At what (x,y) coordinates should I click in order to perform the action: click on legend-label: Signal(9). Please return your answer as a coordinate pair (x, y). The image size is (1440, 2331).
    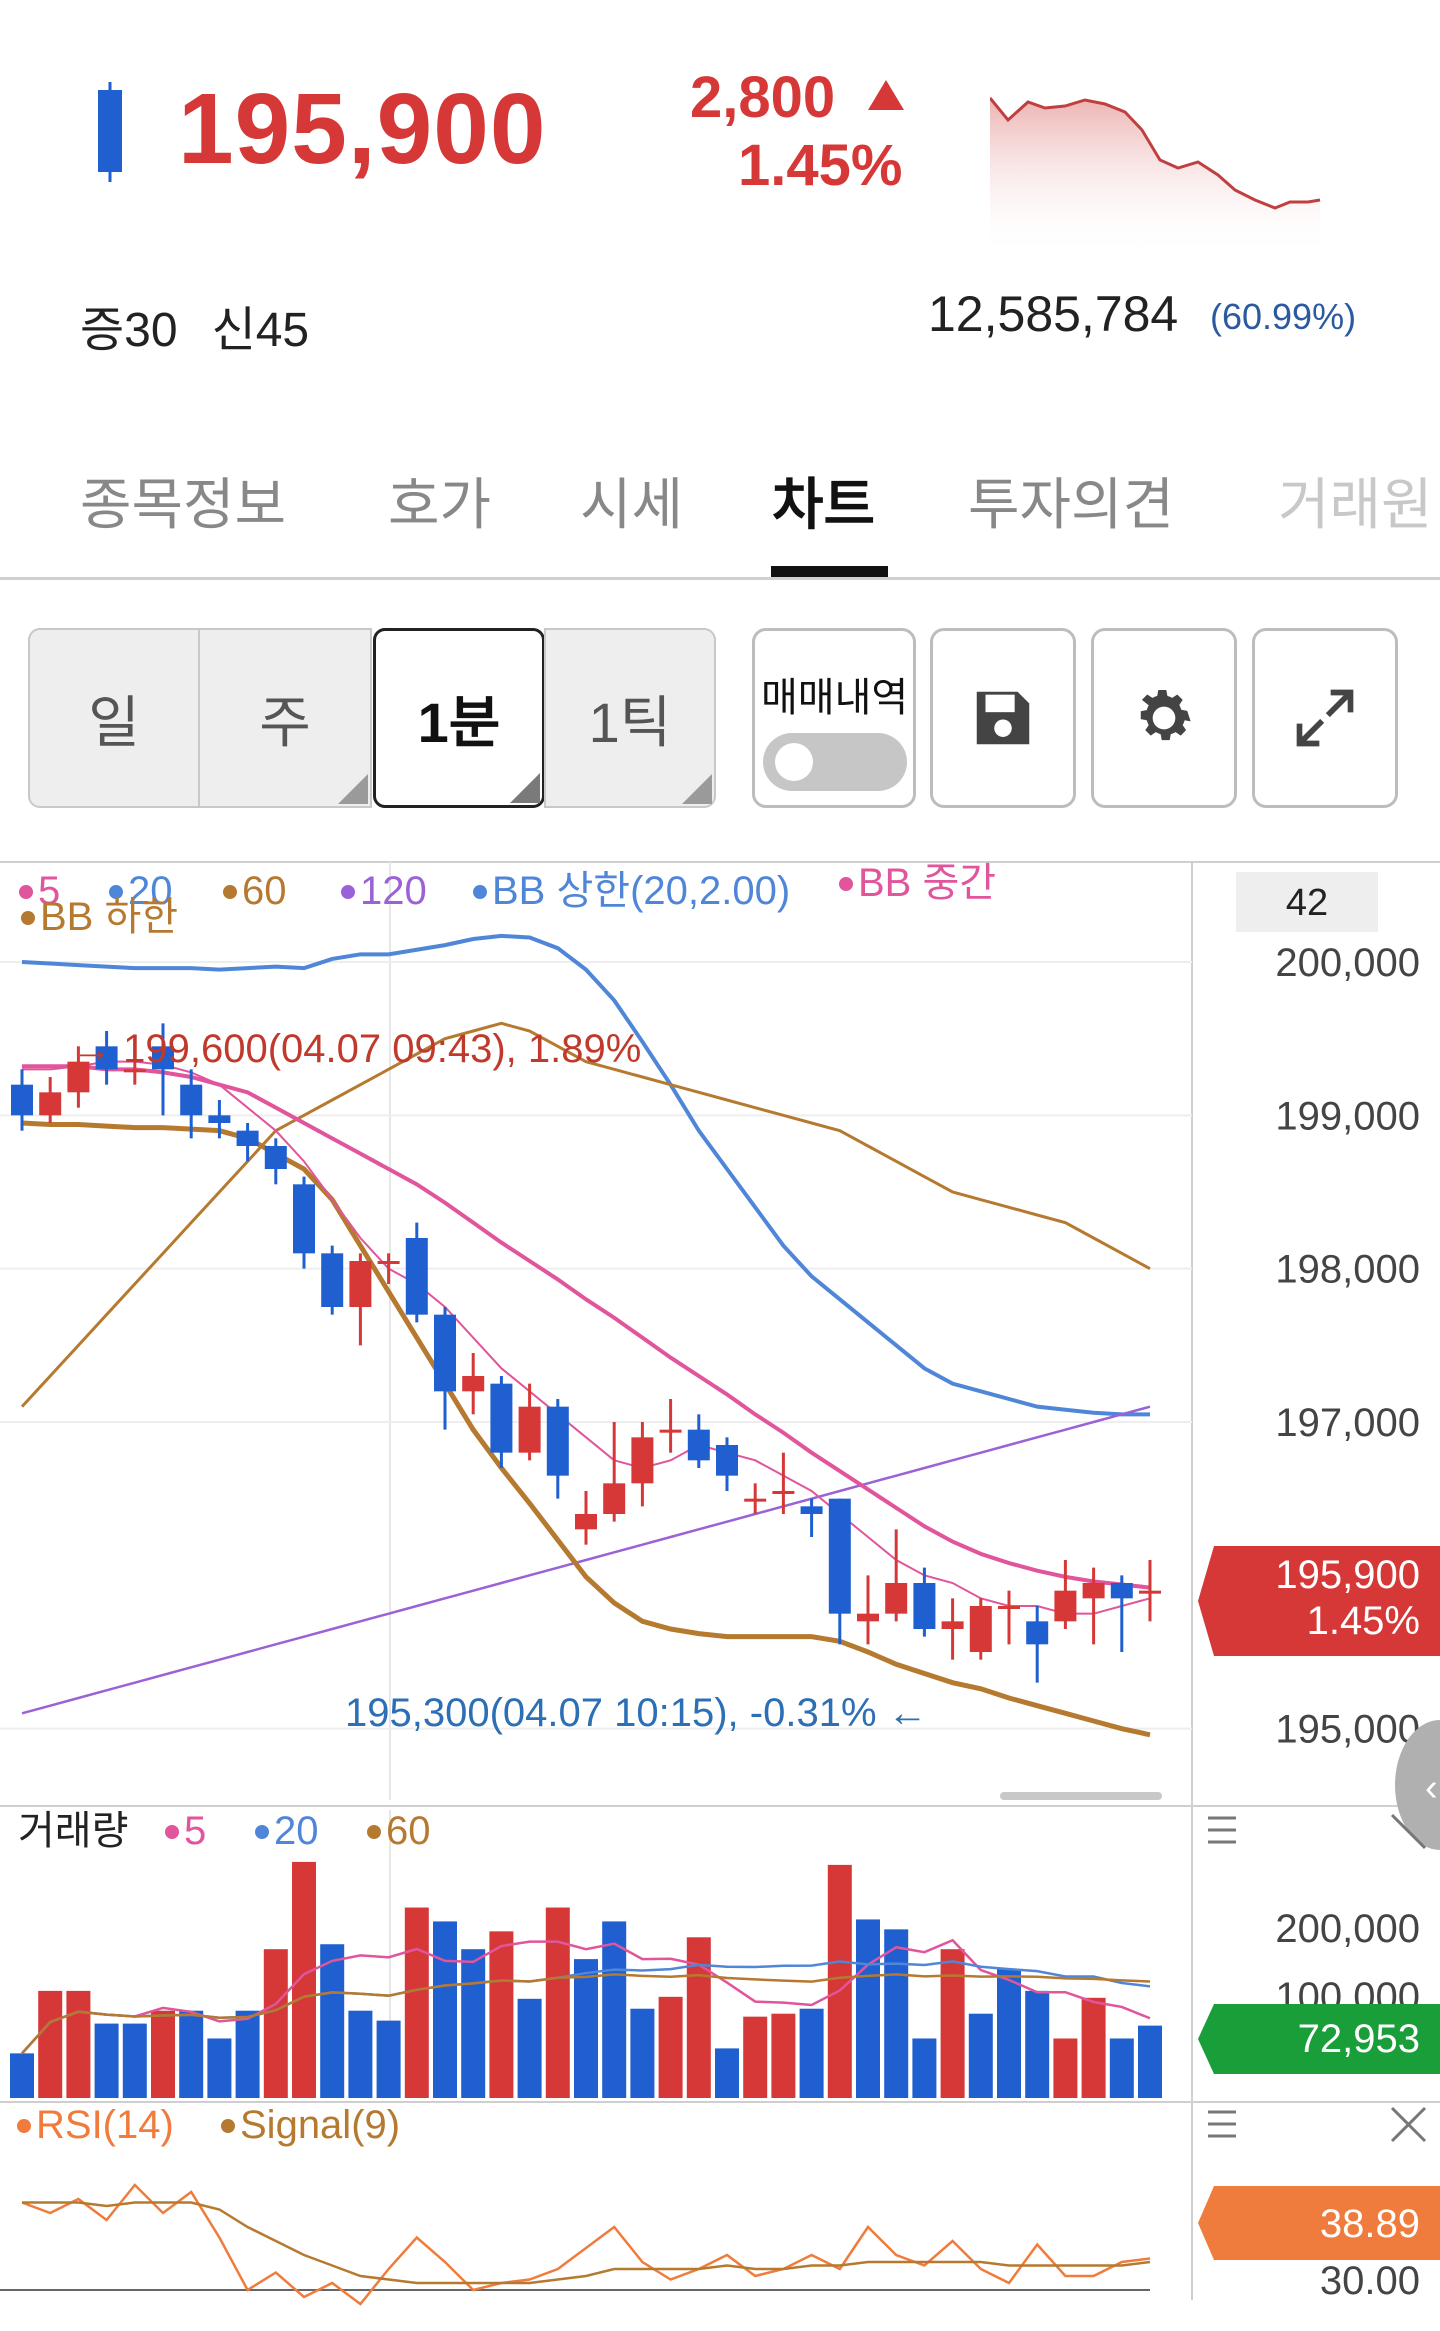
    Looking at the image, I should click on (320, 2125).